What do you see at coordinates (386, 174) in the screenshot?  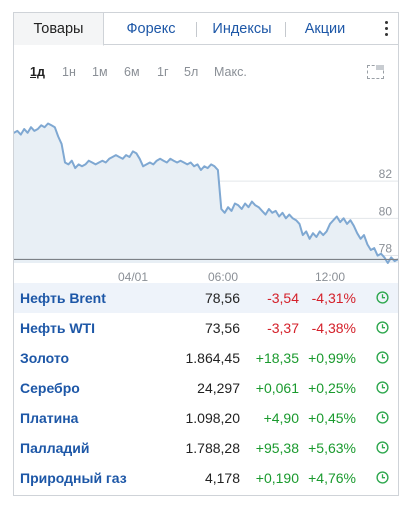 I see `y-tick-label: 82` at bounding box center [386, 174].